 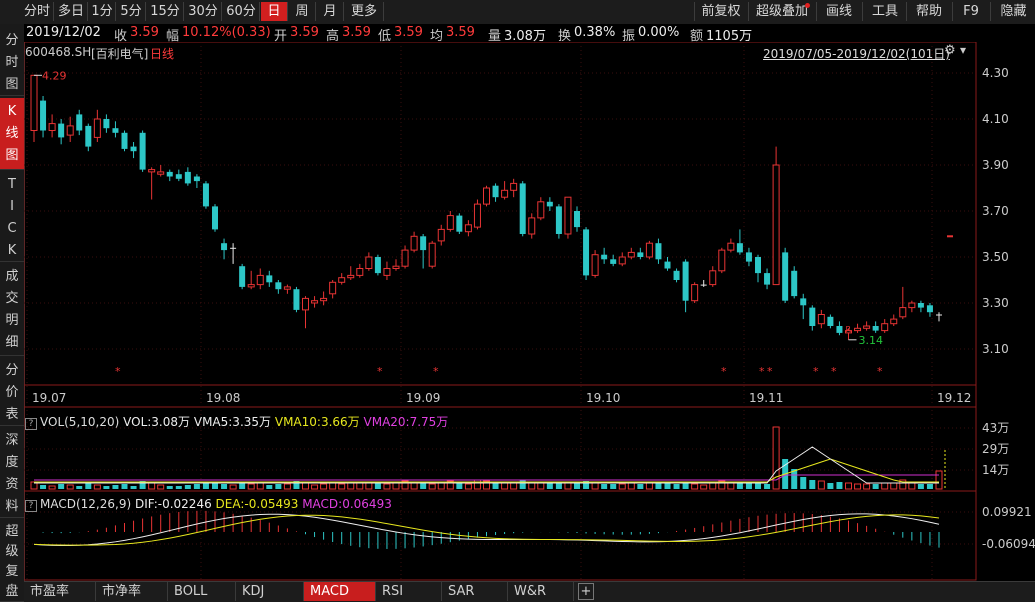 What do you see at coordinates (274, 11) in the screenshot?
I see `period-tab-7: 日` at bounding box center [274, 11].